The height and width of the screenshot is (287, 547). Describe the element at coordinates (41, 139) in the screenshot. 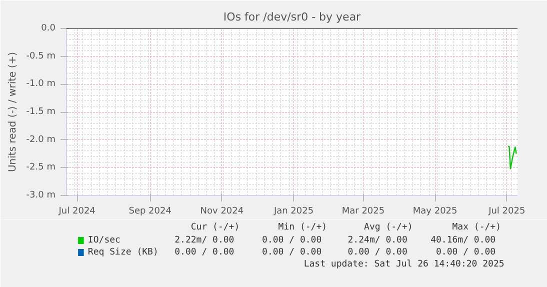

I see `y-tick-label: -2.0 m` at that location.